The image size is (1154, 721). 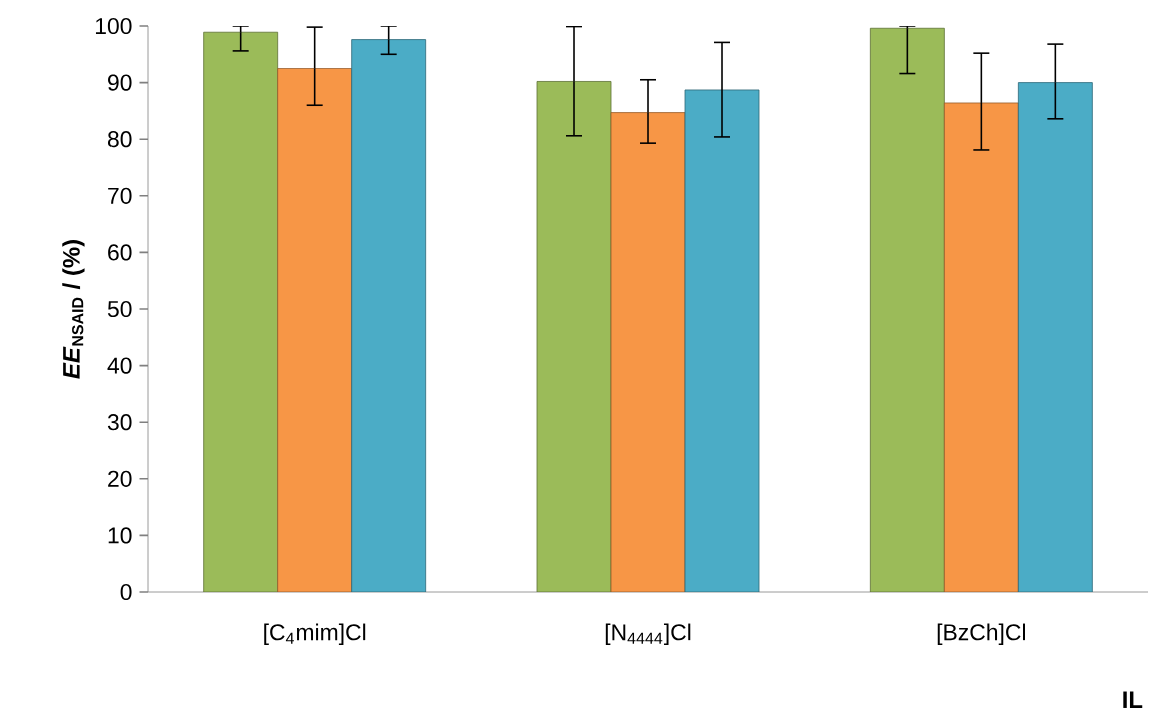 What do you see at coordinates (73, 309) in the screenshot?
I see `y-axis-title: EE$_{NSAID}$ / (%)` at bounding box center [73, 309].